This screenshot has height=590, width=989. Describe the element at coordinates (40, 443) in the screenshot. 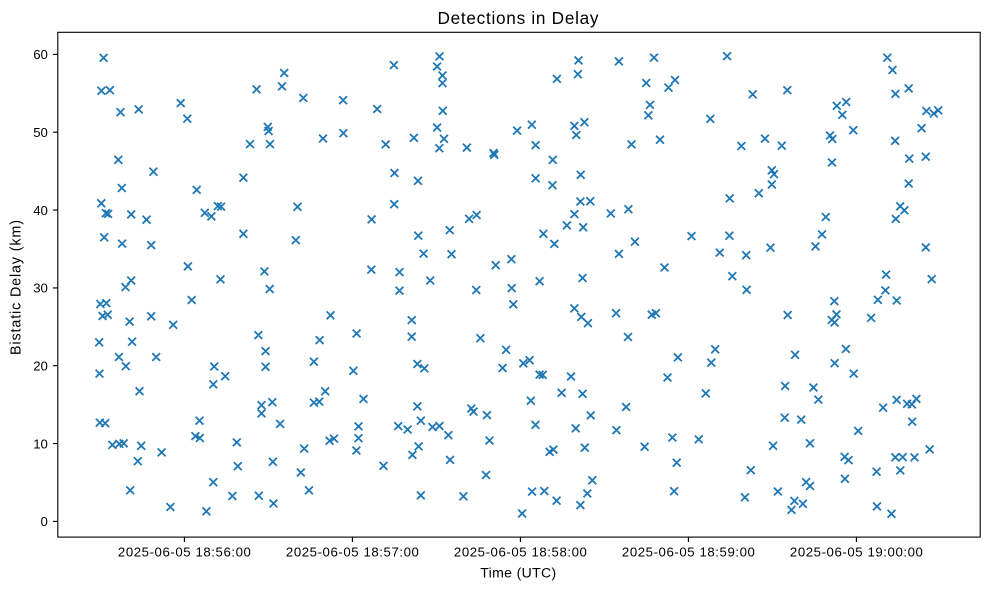

I see `svg-text: 10` at that location.